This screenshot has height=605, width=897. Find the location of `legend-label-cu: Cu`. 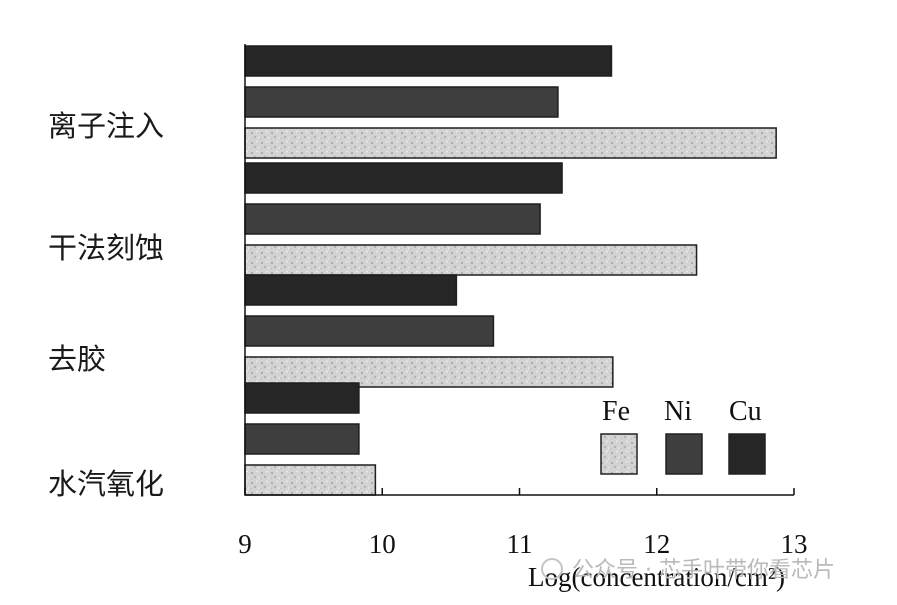

legend-label-cu: Cu is located at coordinates (745, 411).